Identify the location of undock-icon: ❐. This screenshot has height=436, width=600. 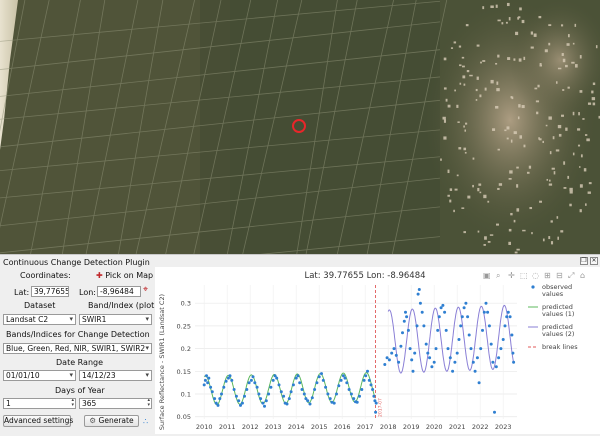
(584, 261).